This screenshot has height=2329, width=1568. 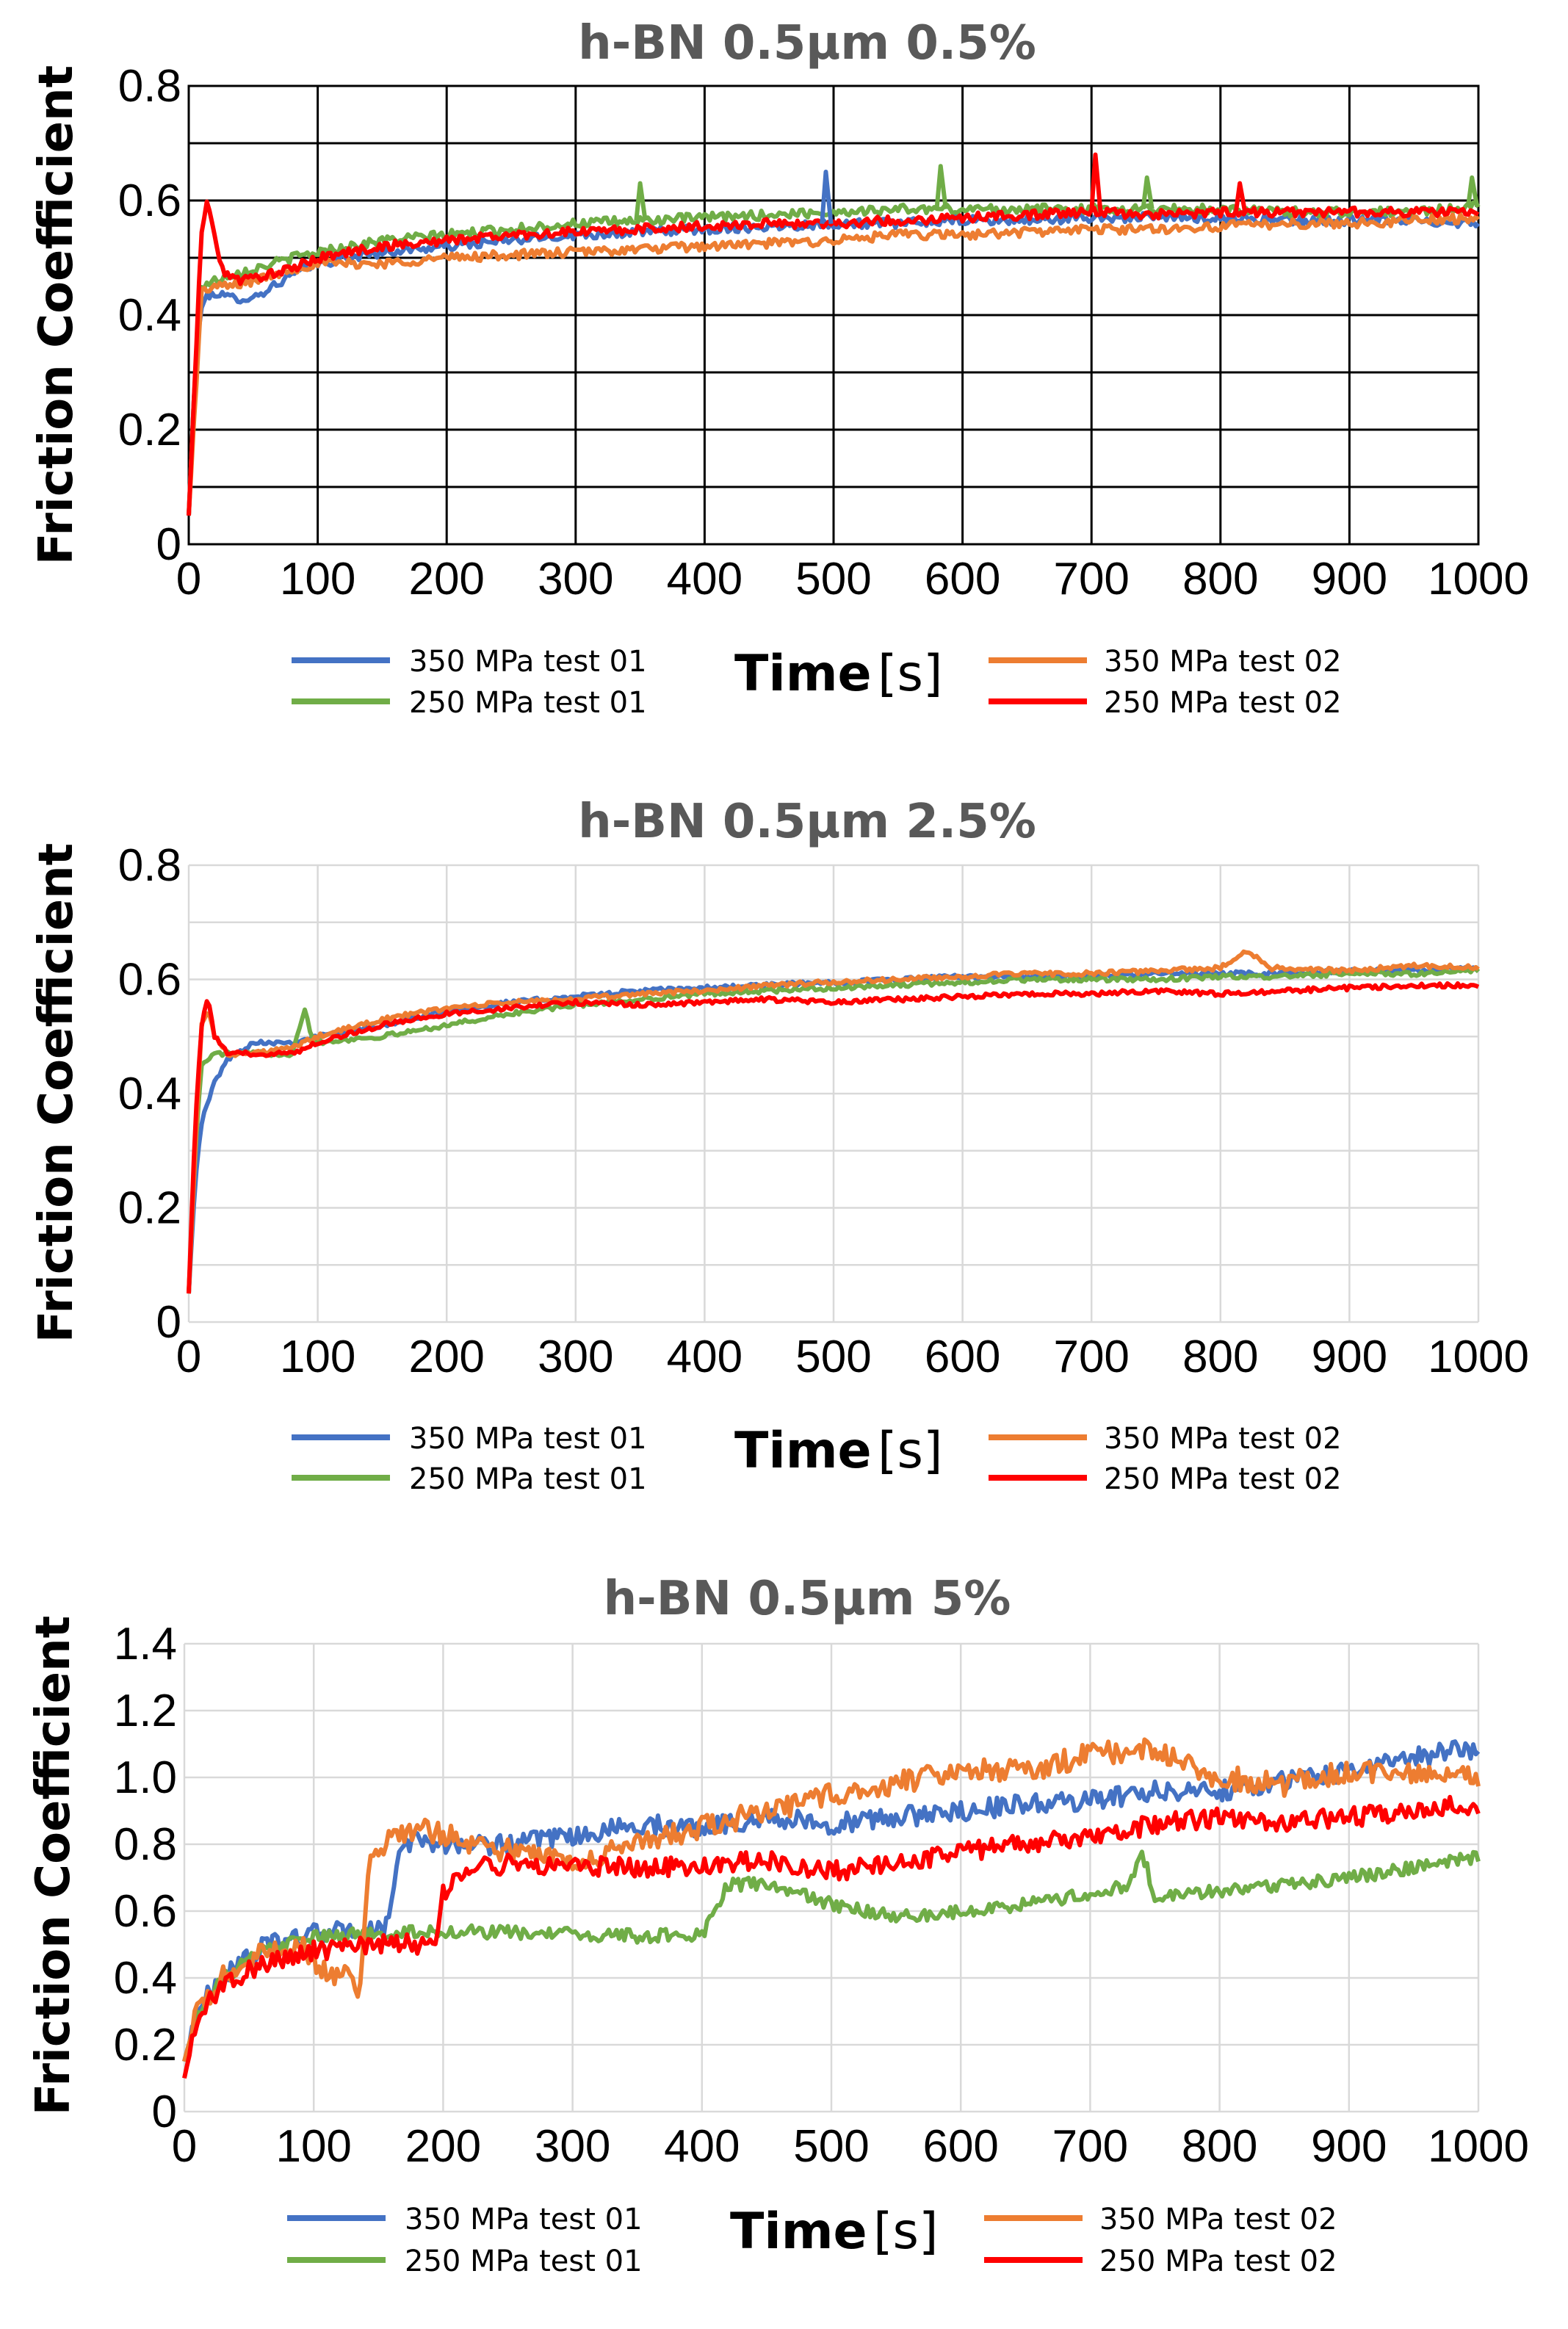 What do you see at coordinates (145, 1711) in the screenshot?
I see `y-tick-label: 1.2` at bounding box center [145, 1711].